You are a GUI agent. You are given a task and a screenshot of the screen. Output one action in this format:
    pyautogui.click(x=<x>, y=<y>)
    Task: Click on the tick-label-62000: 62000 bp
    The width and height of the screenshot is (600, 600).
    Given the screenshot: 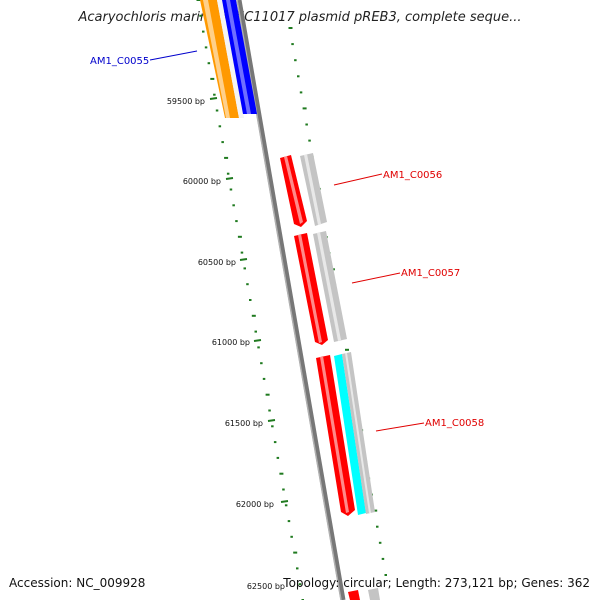 What is the action you would take?
    pyautogui.click(x=255, y=504)
    